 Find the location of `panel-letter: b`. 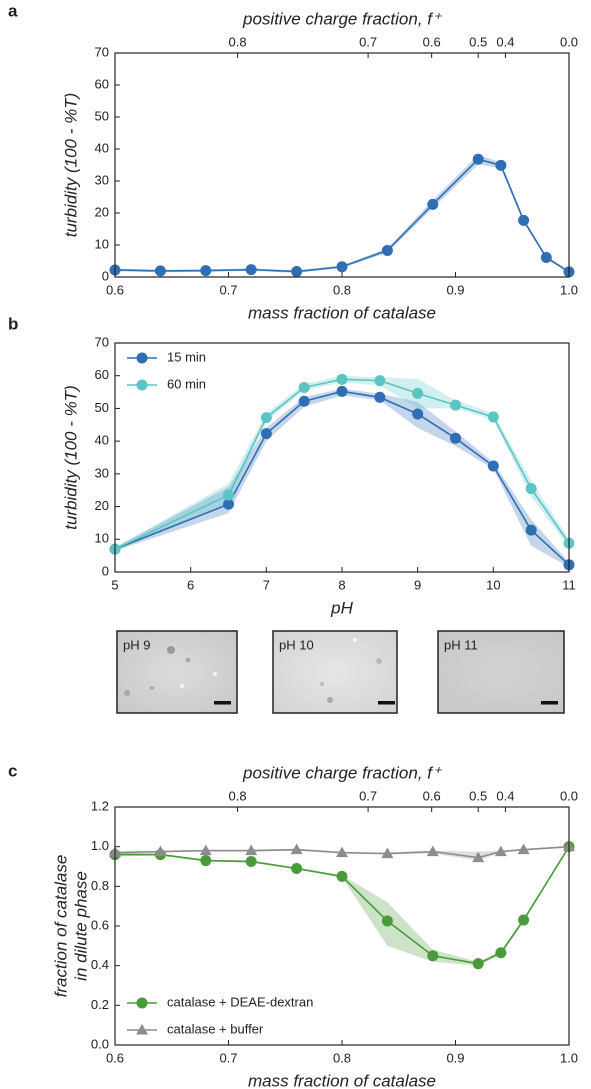

panel-letter: b is located at coordinates (13, 323).